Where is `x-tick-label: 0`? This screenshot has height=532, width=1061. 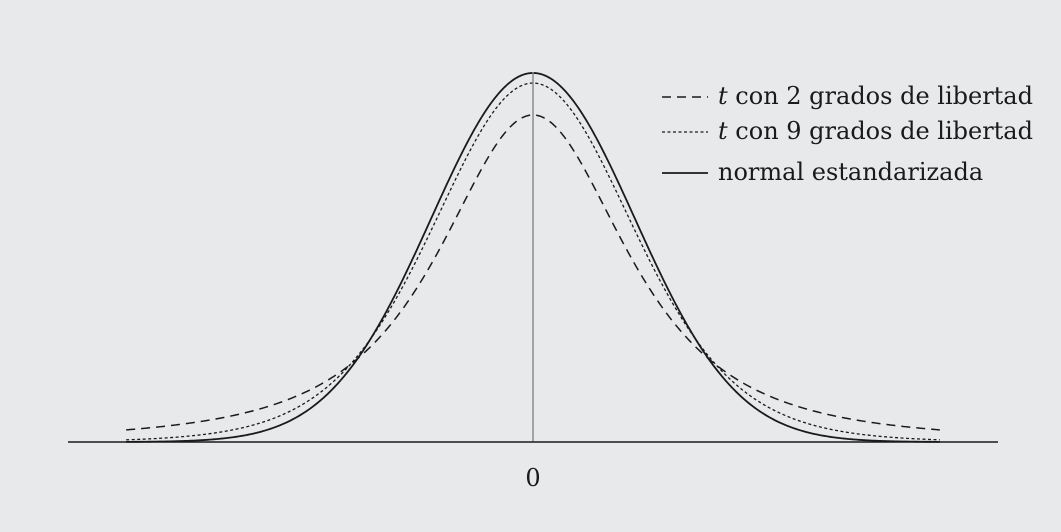
x-tick-label: 0 is located at coordinates (532, 478).